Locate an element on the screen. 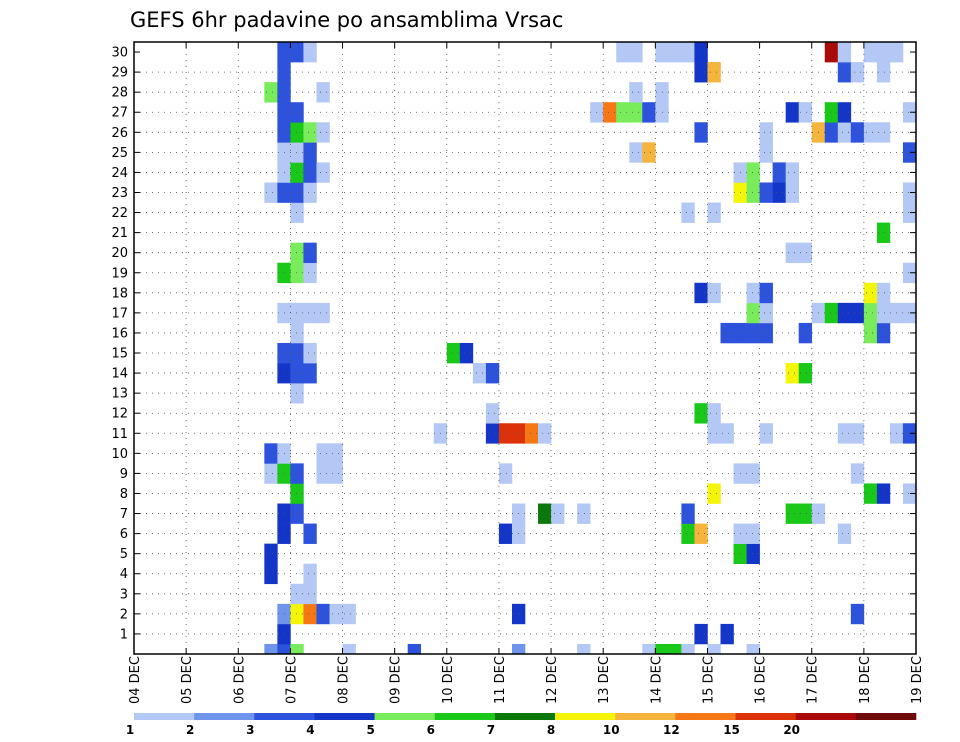  legend-label: 7 is located at coordinates (491, 730).